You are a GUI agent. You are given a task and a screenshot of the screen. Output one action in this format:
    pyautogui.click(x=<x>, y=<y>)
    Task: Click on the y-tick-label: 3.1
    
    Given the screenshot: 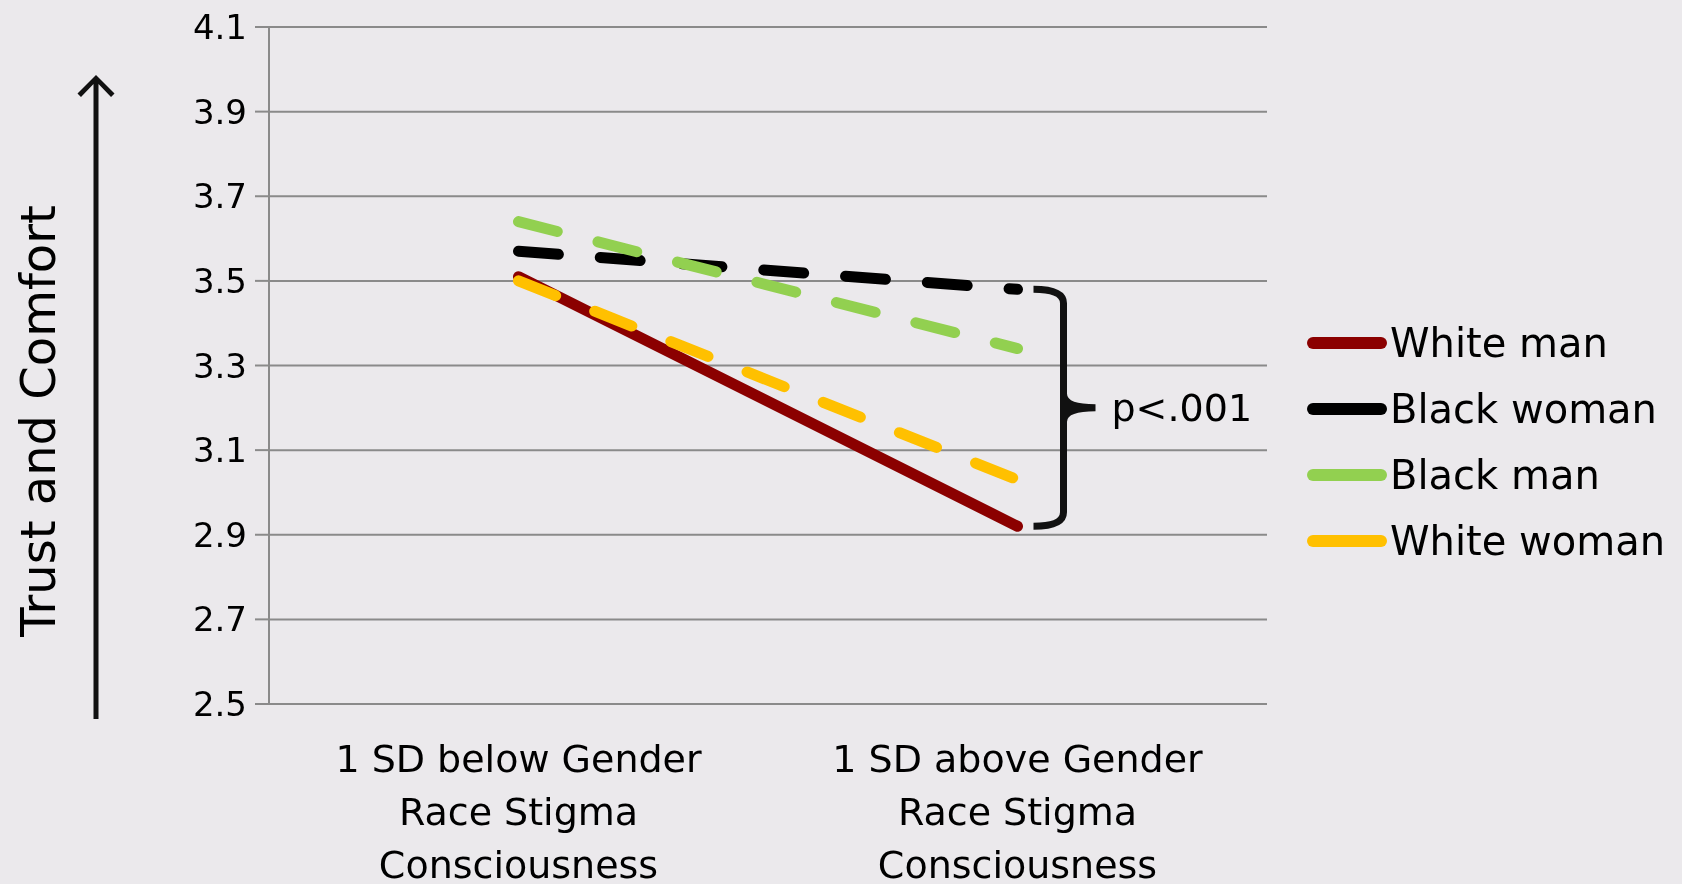 What is the action you would take?
    pyautogui.click(x=219, y=450)
    